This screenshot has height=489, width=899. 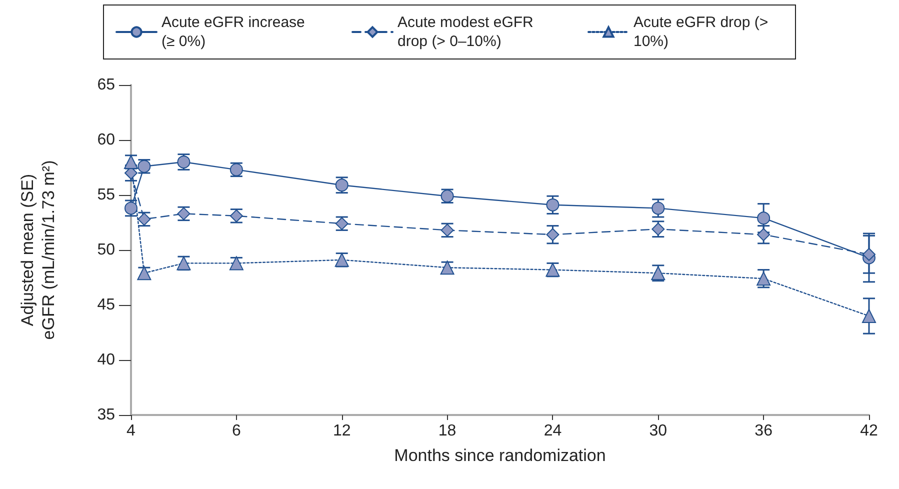 What do you see at coordinates (763, 431) in the screenshot?
I see `x-tick-label: 36` at bounding box center [763, 431].